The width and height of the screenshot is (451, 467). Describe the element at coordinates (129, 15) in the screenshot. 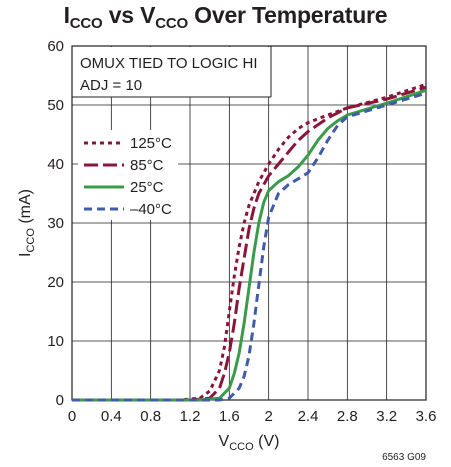

I see `title-vs-v: vs V` at that location.